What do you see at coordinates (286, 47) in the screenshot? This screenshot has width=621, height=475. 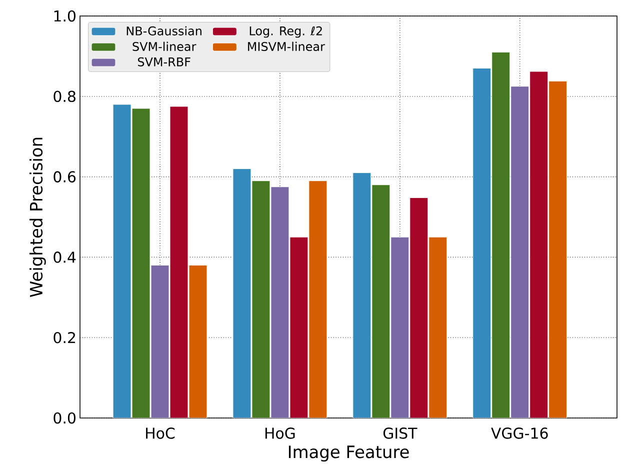 I see `legend-label: MISVM-linear` at bounding box center [286, 47].